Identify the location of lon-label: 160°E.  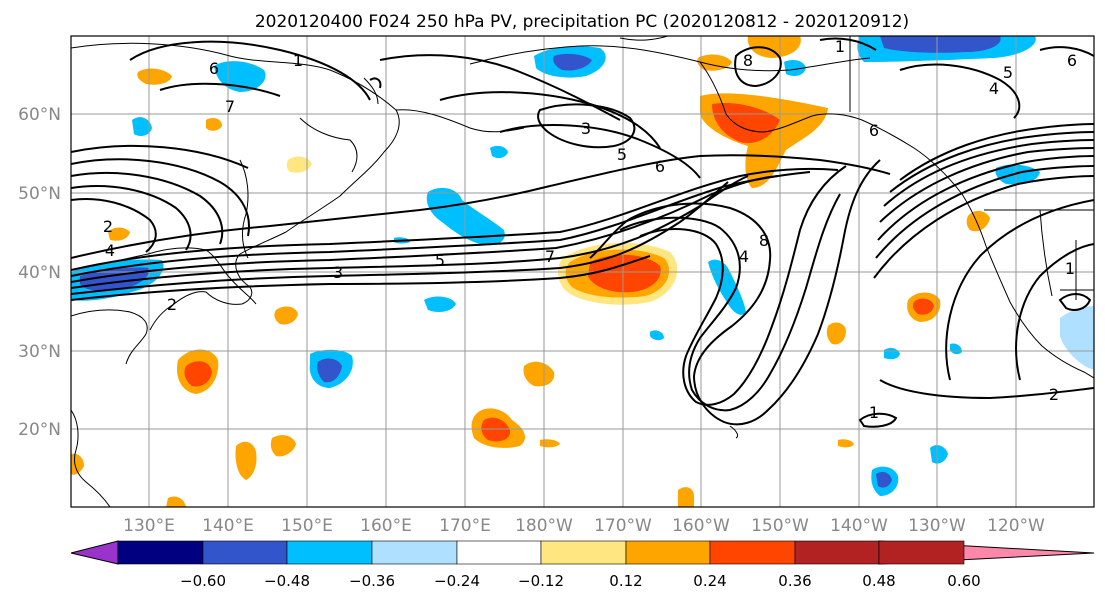
(386, 526).